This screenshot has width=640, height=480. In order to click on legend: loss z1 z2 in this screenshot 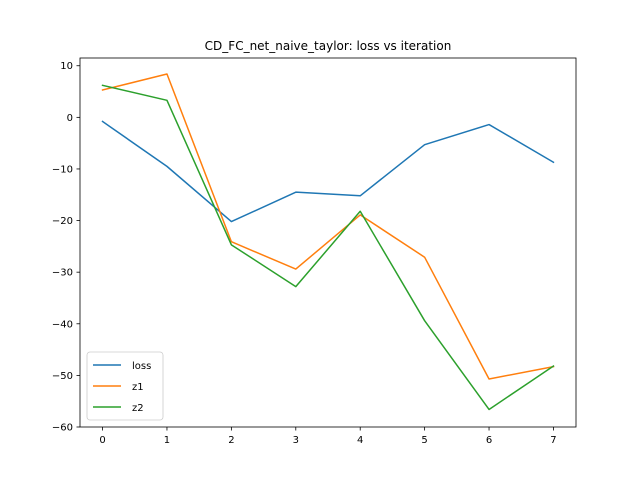, I will do `click(125, 386)`.